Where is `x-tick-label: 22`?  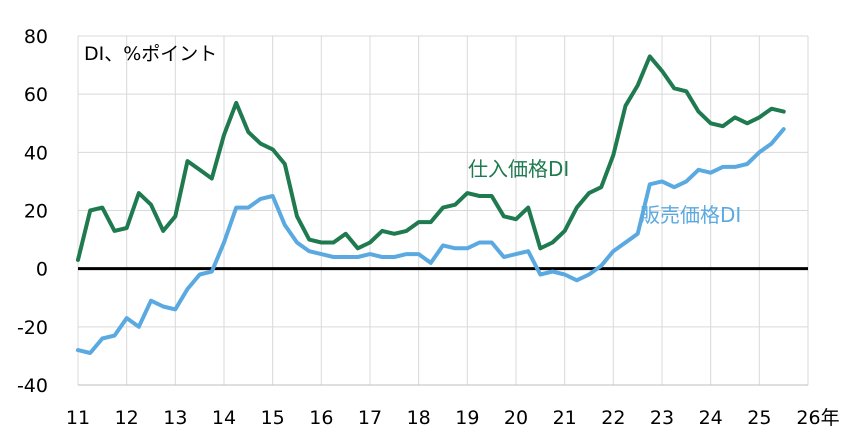
x-tick-label: 22 is located at coordinates (613, 418).